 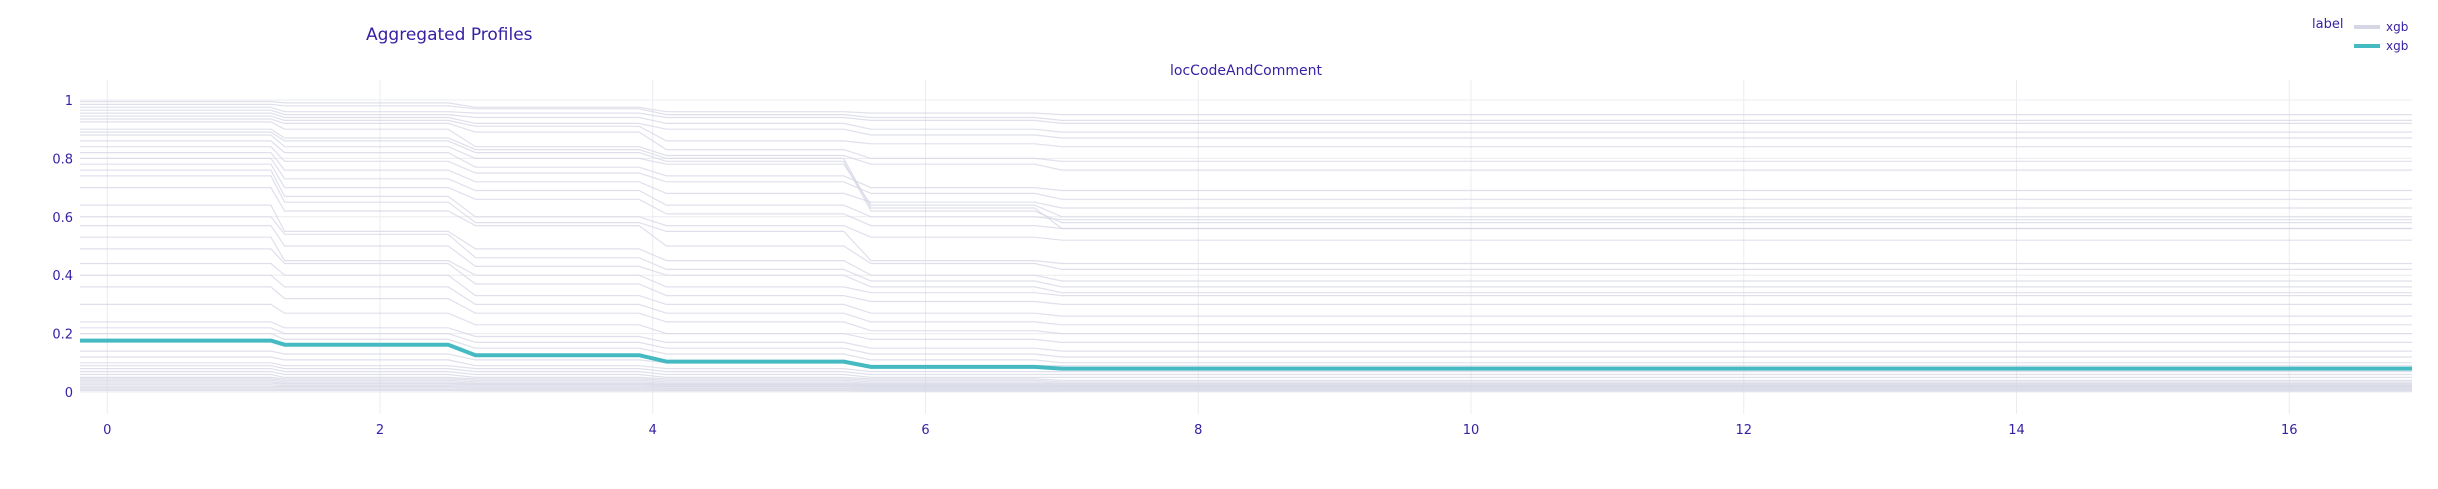 What do you see at coordinates (69, 101) in the screenshot?
I see `y-tick-label: 1` at bounding box center [69, 101].